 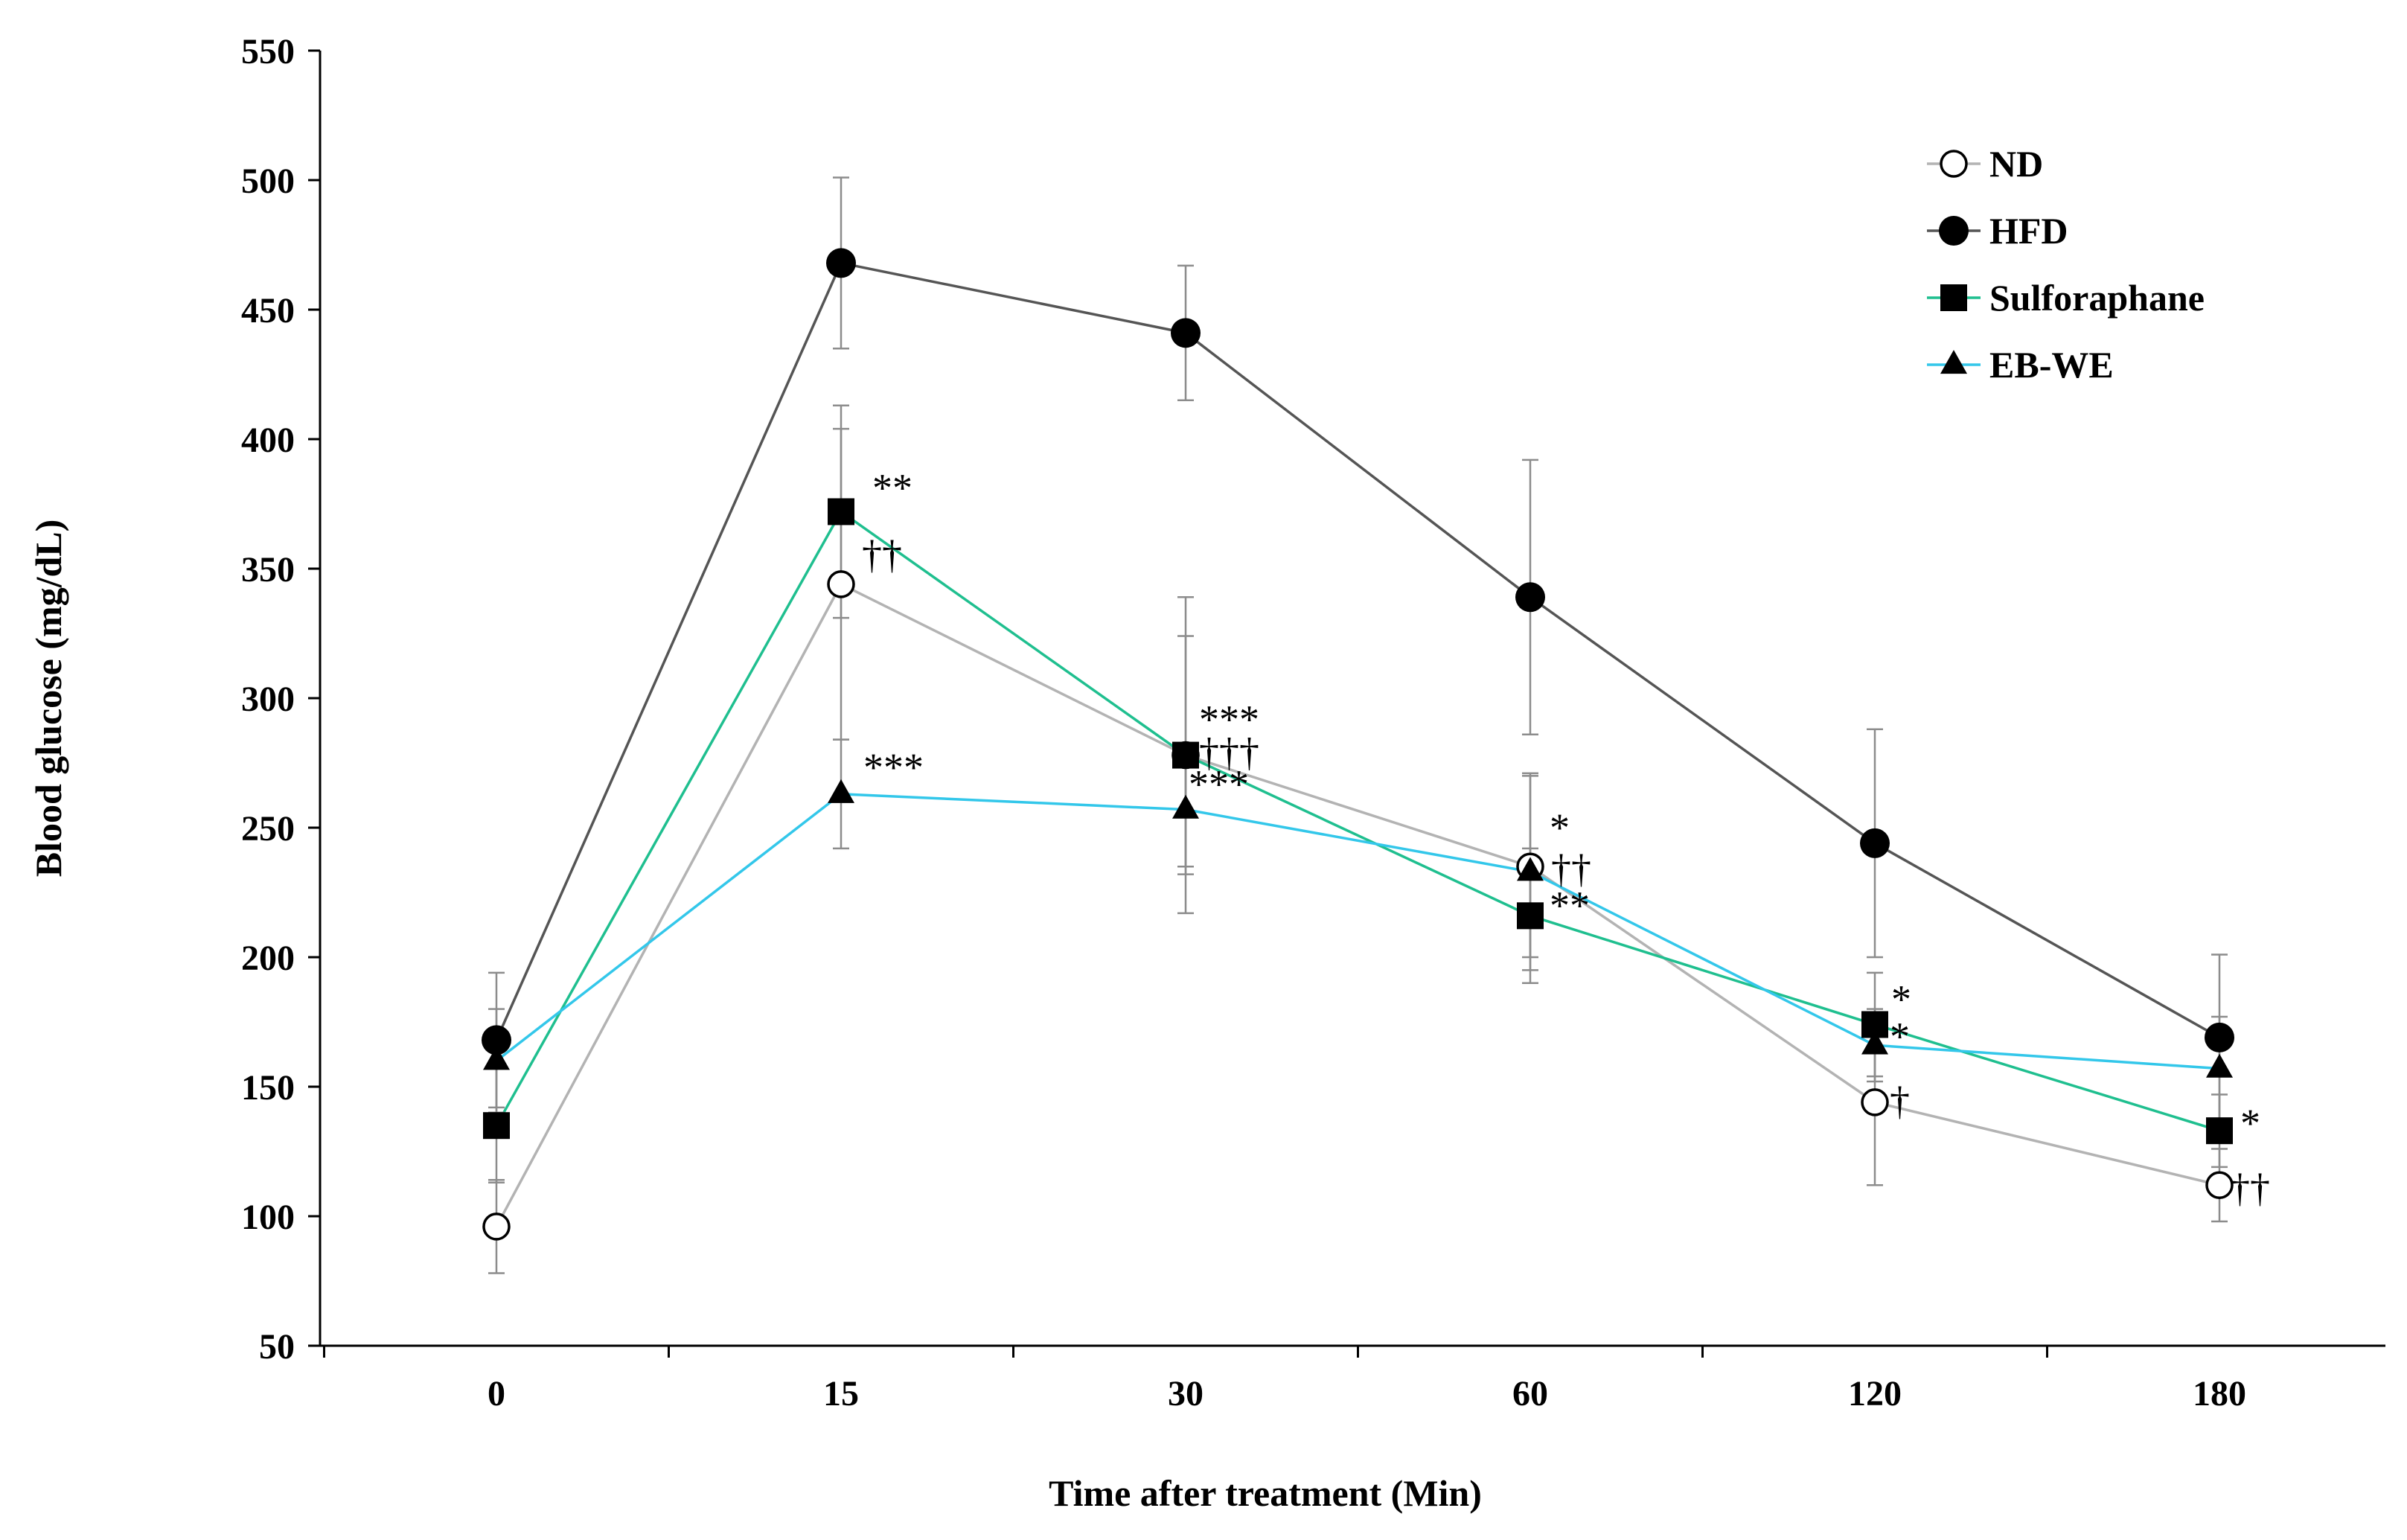 What do you see at coordinates (2016, 164) in the screenshot?
I see `legend-label: ND` at bounding box center [2016, 164].